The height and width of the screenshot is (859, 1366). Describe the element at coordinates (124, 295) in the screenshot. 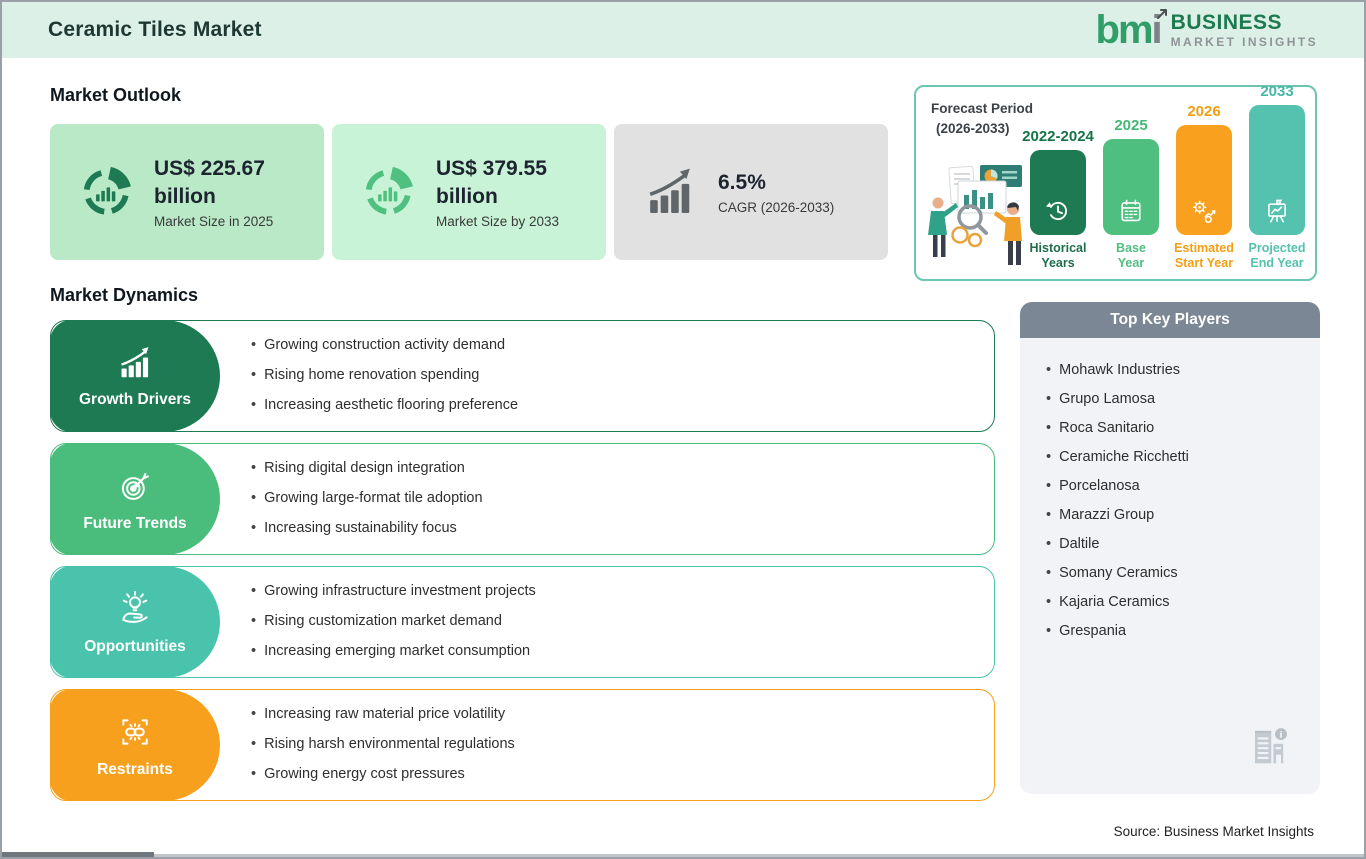

I see `market-dynamics-heading: Market Dynamics` at that location.